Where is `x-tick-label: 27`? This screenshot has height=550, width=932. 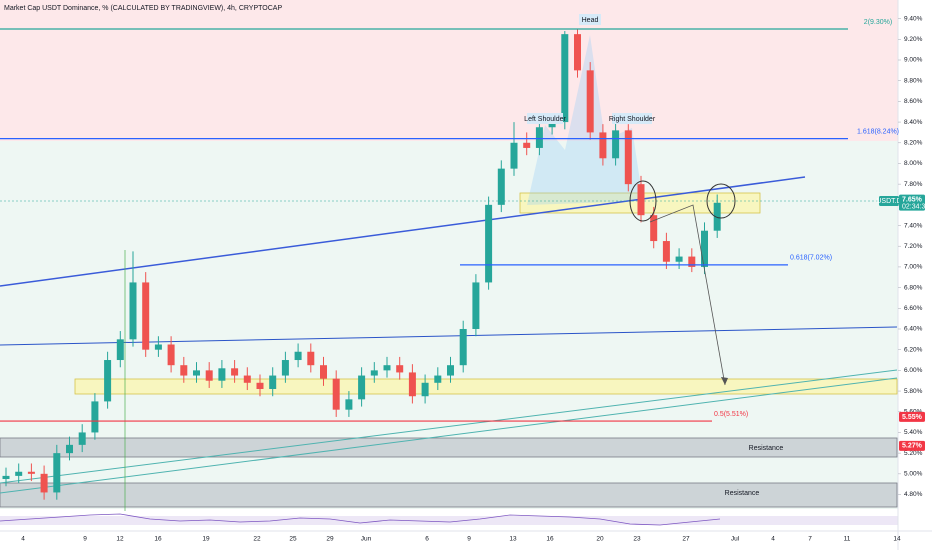 x-tick-label: 27 is located at coordinates (686, 539).